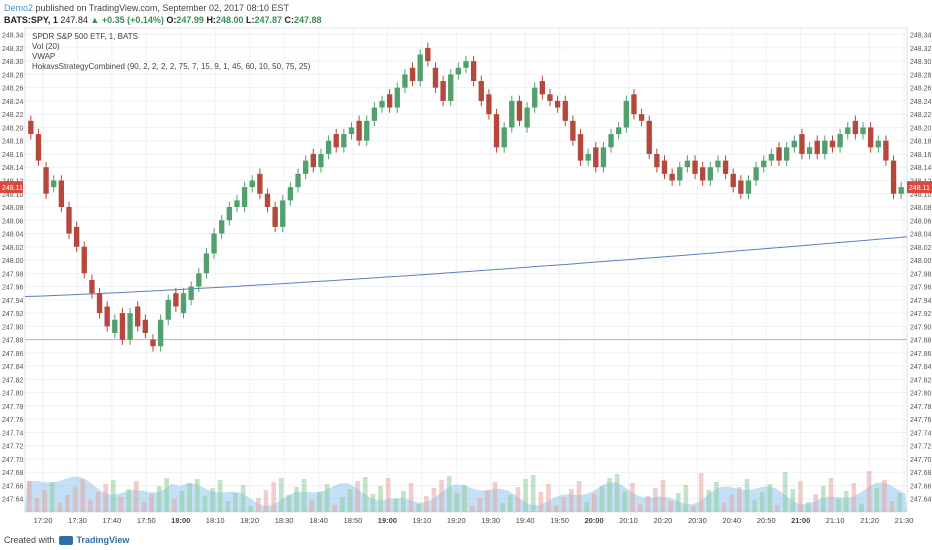 This screenshot has height=550, width=932. What do you see at coordinates (13, 274) in the screenshot?
I see `y-tick-label-left: 247.98` at bounding box center [13, 274].